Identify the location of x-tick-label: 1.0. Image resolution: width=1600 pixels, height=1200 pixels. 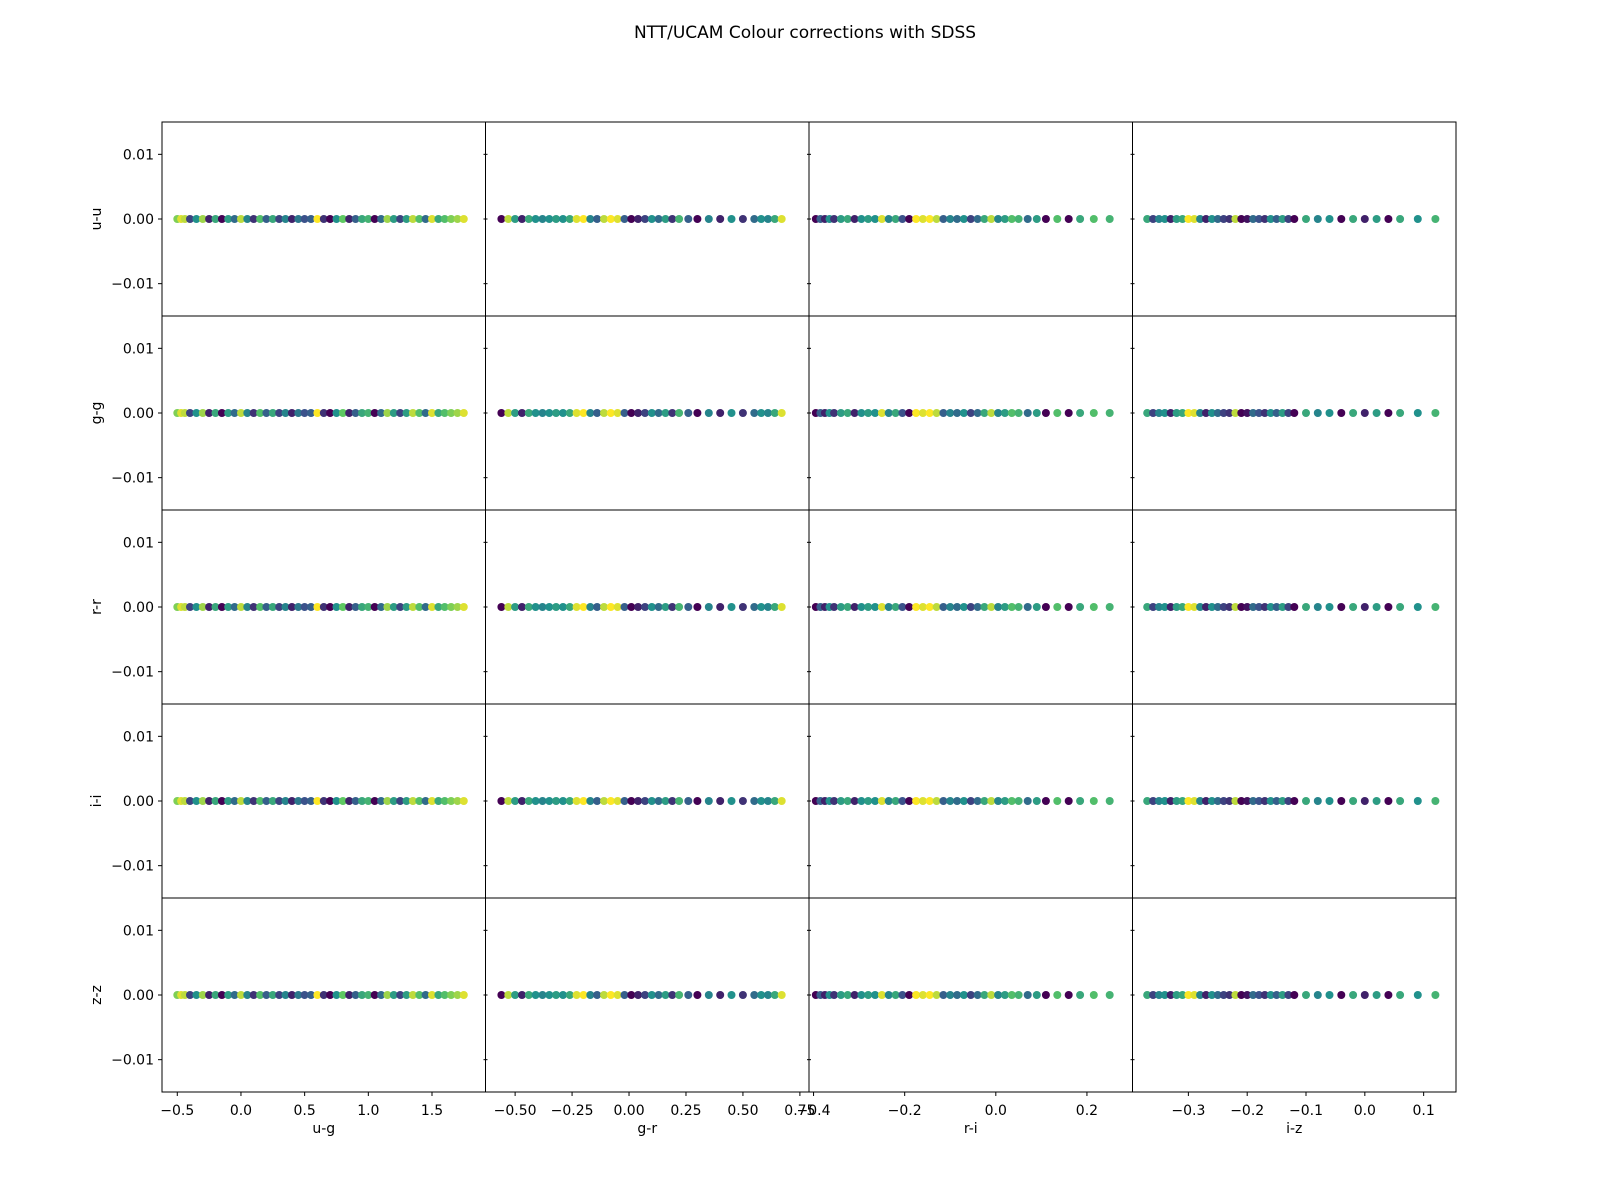
(368, 1111).